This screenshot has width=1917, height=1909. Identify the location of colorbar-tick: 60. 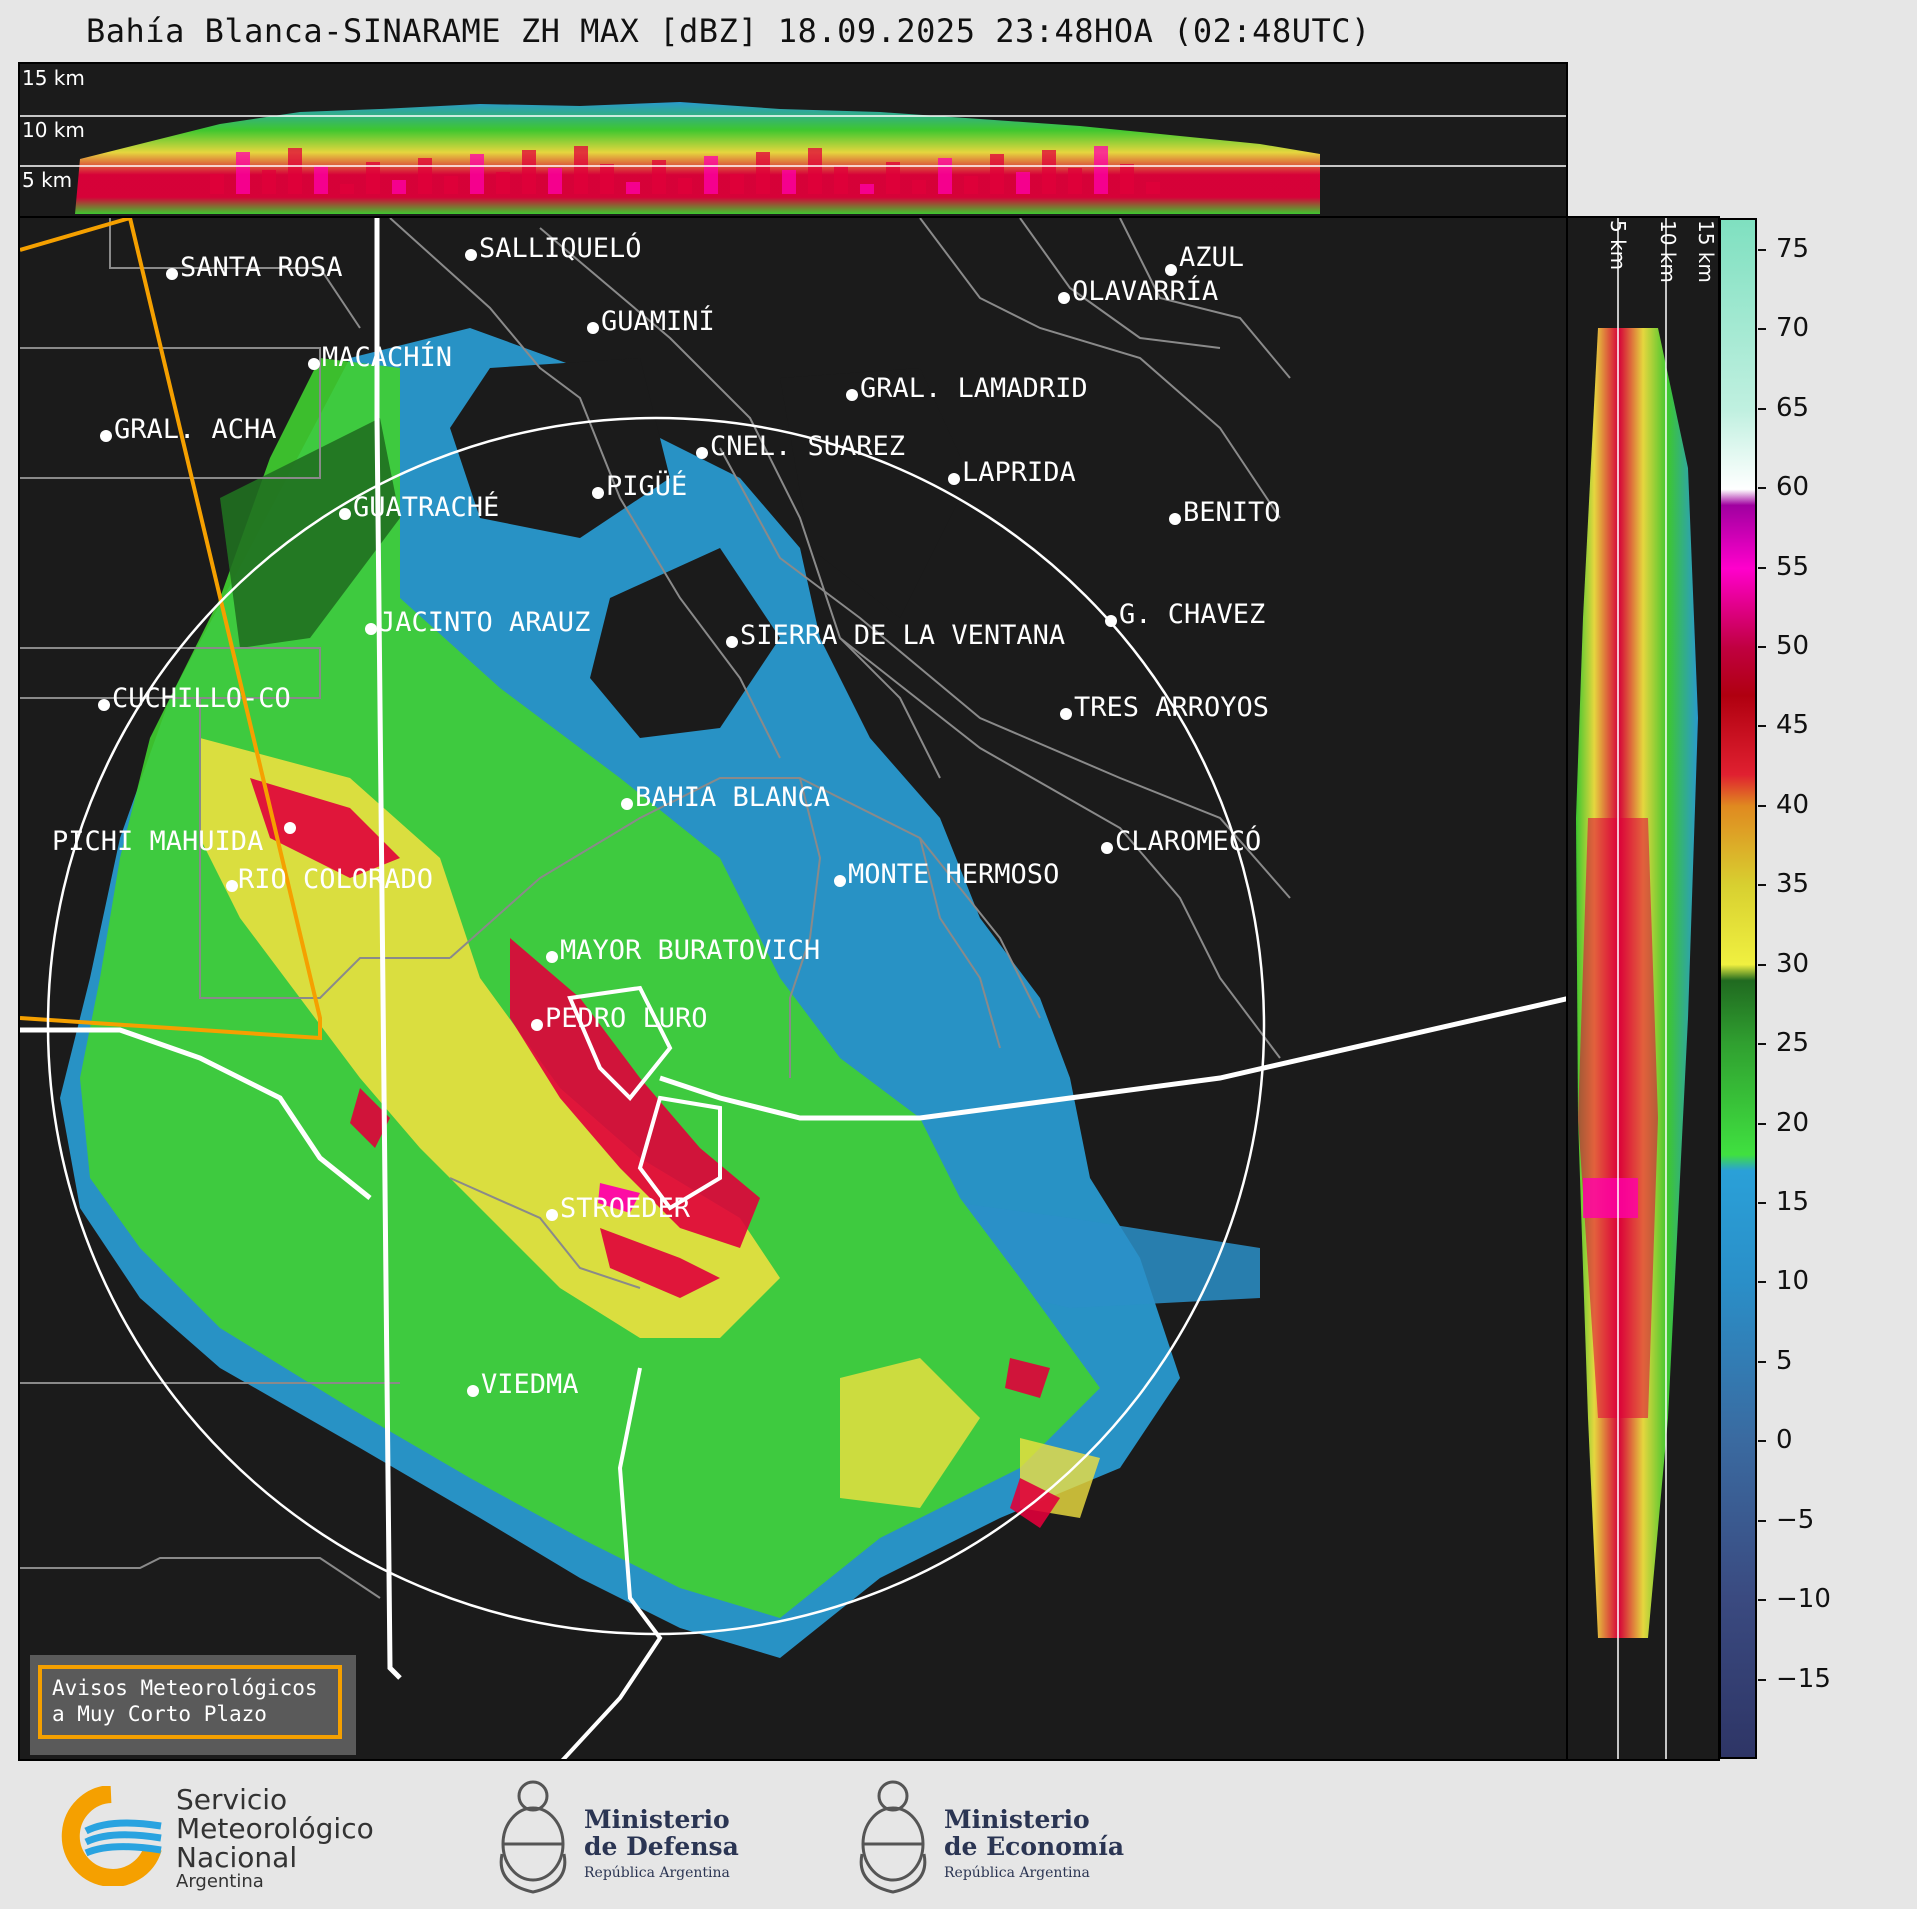
(1783, 487).